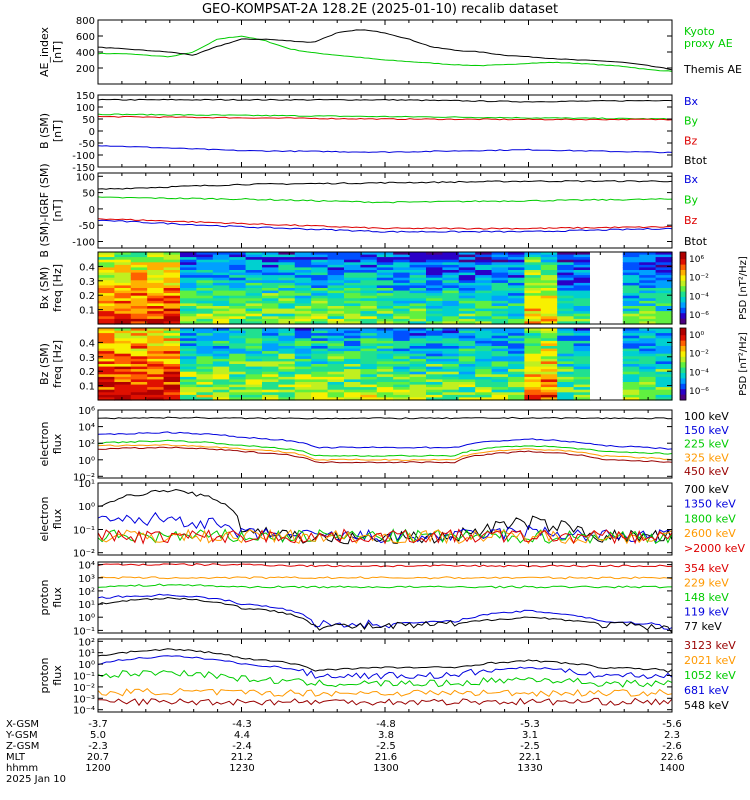 This screenshot has height=800, width=750. Describe the element at coordinates (696, 241) in the screenshot. I see `legend-label-btot: Btot` at that location.